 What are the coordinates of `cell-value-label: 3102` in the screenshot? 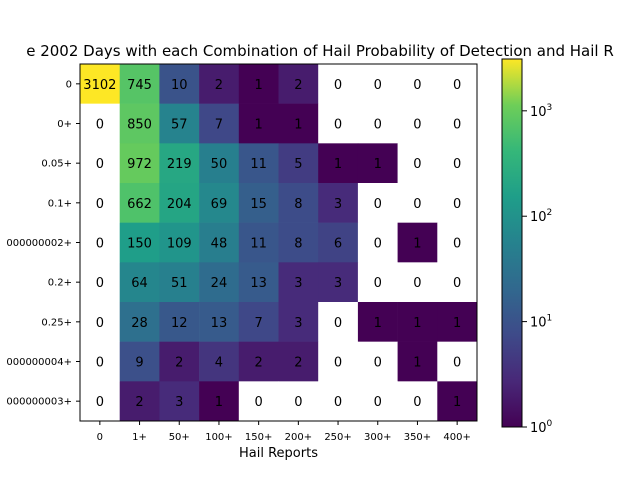 It's located at (99, 85).